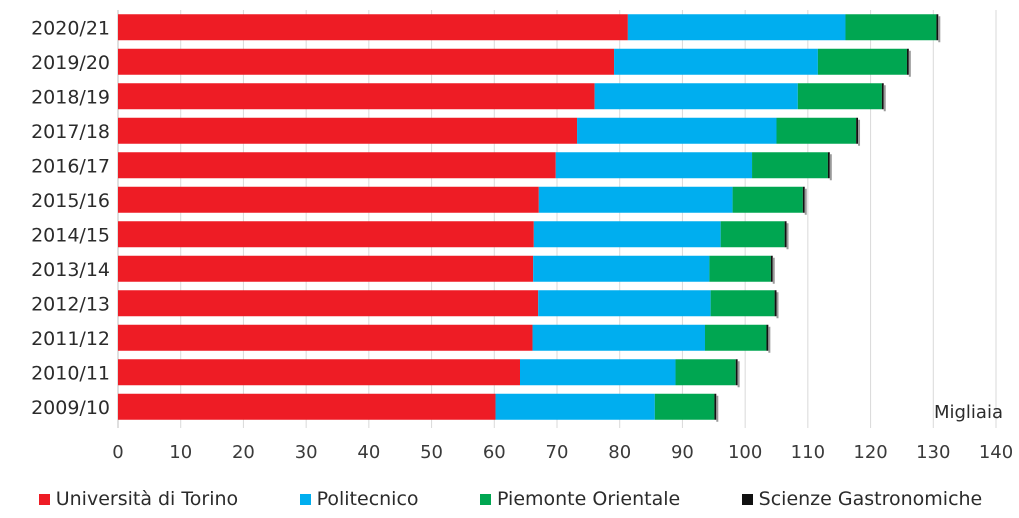  I want to click on x-tick-label: 50, so click(431, 452).